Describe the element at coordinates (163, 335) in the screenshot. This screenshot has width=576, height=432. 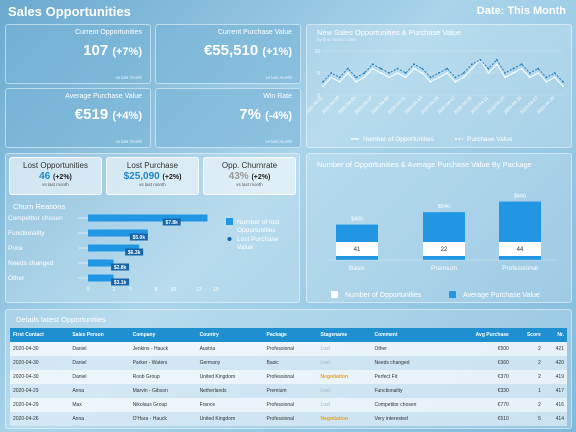
I see `column-header: Company` at that location.